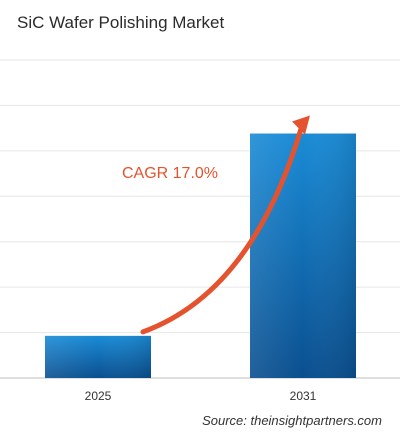 This screenshot has width=400, height=440. I want to click on cagr-arrow-head, so click(301, 125).